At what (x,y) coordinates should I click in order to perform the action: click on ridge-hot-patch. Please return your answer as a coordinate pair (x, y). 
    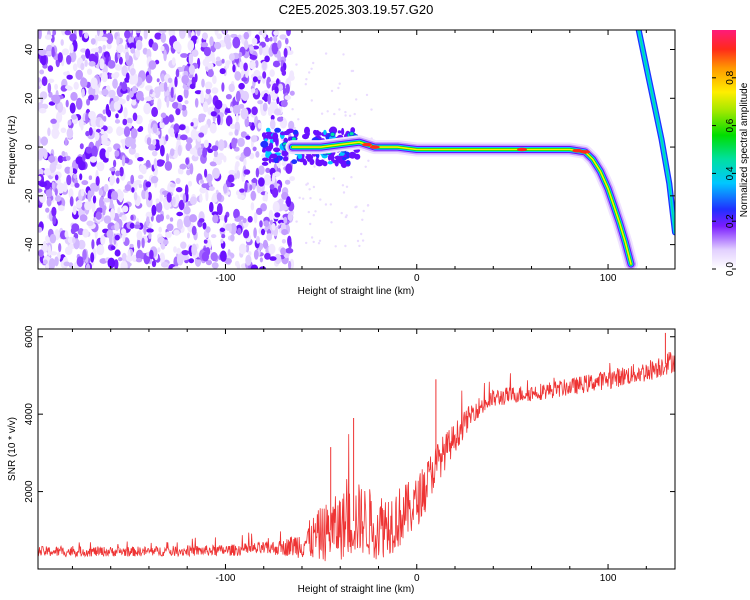
    Looking at the image, I should click on (577, 150).